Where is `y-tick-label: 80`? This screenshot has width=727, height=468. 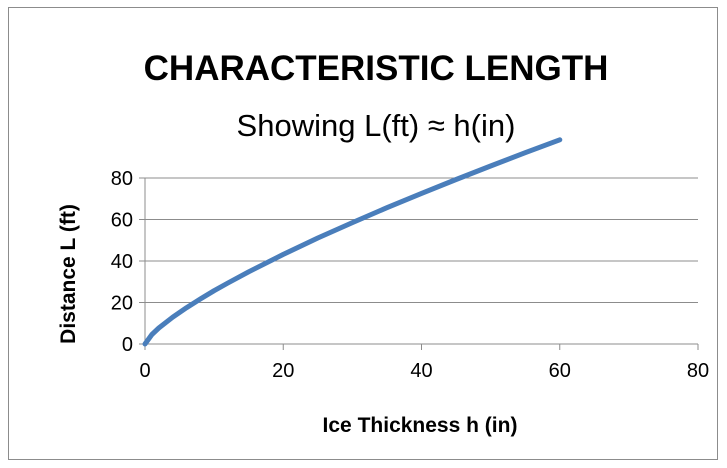 y-tick-label: 80 is located at coordinates (122, 179).